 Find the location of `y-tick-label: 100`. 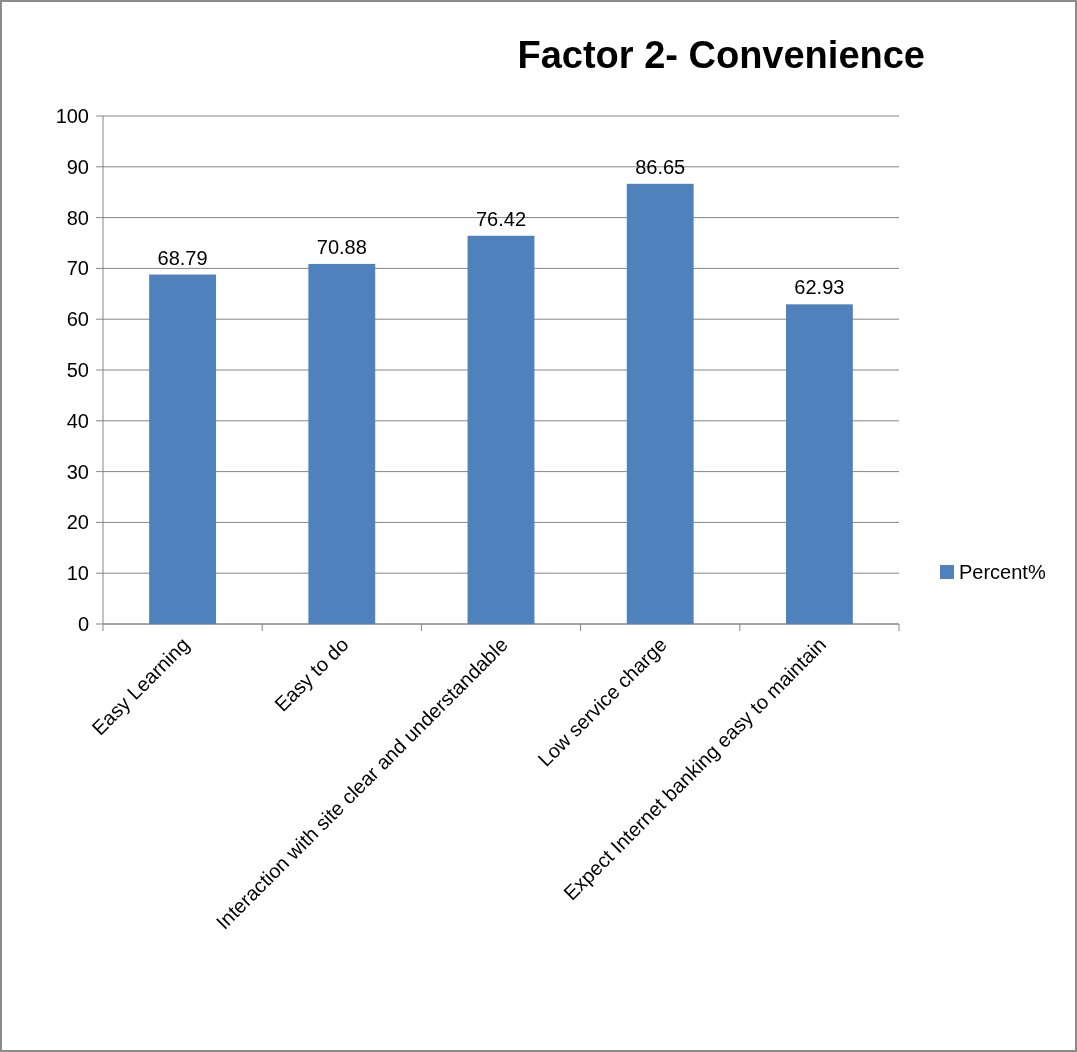

y-tick-label: 100 is located at coordinates (72, 116).